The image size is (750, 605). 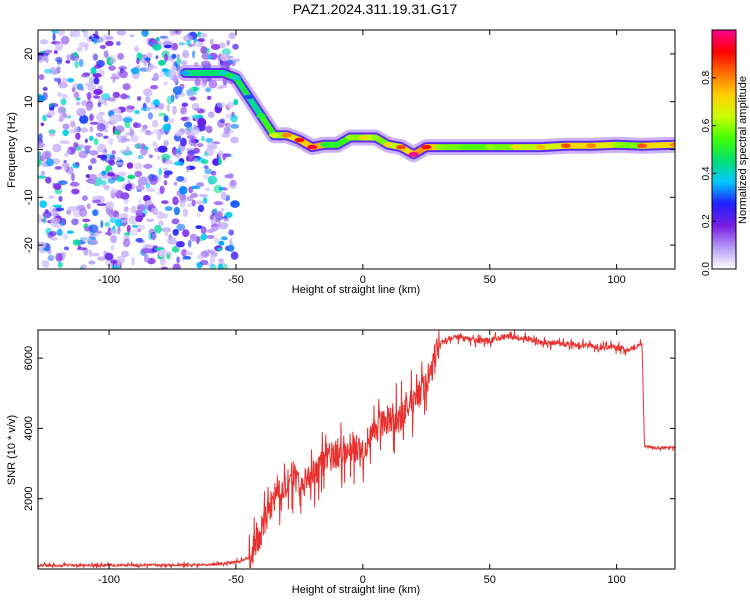 I want to click on y-tick-label: 2000, so click(x=29, y=498).